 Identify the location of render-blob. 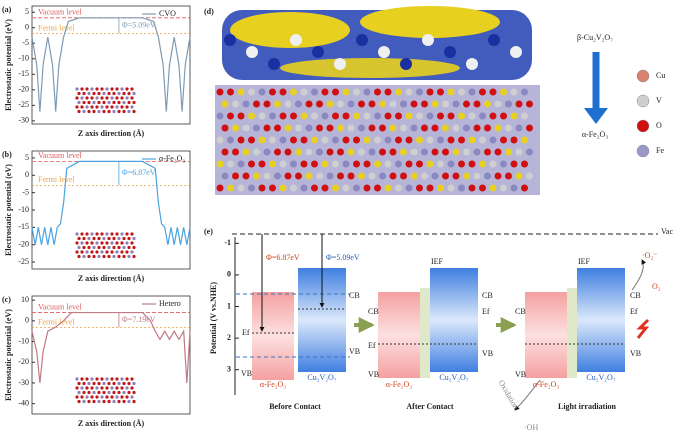
(430, 22).